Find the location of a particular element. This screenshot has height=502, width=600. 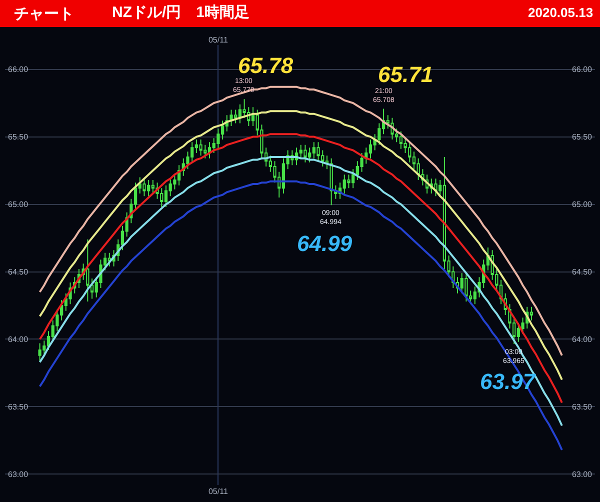

y2-tick-label: 64.00 is located at coordinates (582, 339).